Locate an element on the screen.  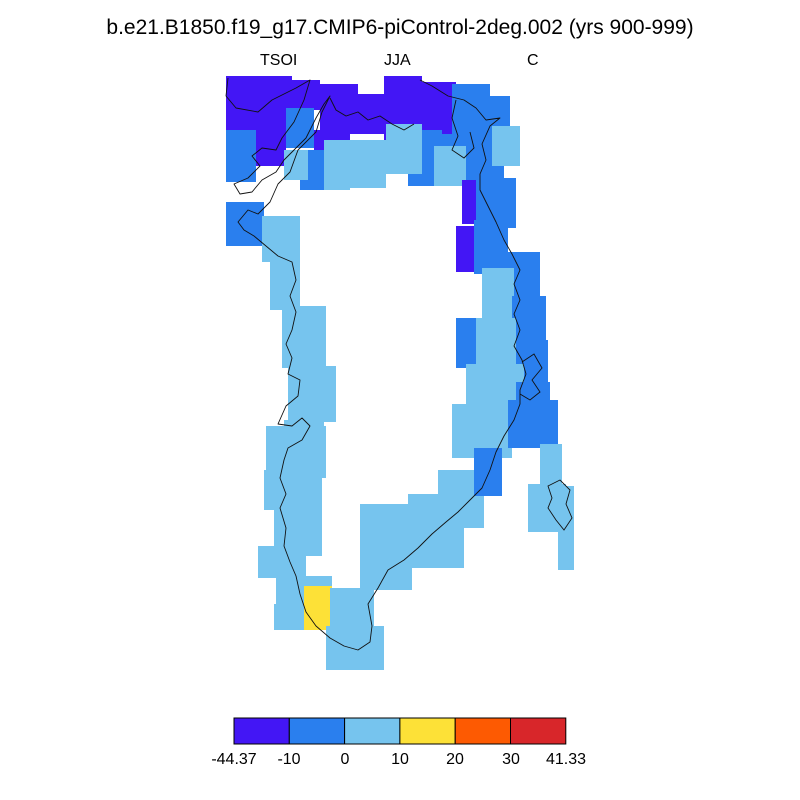
subtitle-variable: TSOI is located at coordinates (279, 60).